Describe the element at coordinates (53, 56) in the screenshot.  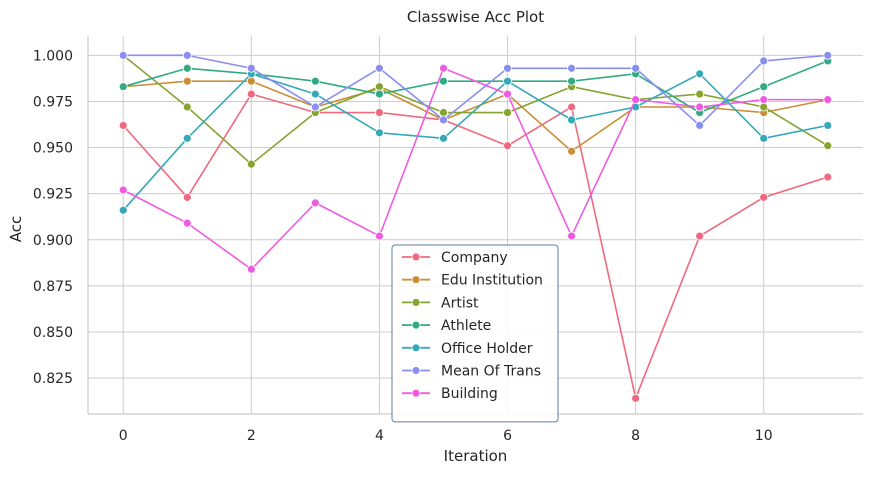
I see `y-tick-label: 1.000` at that location.